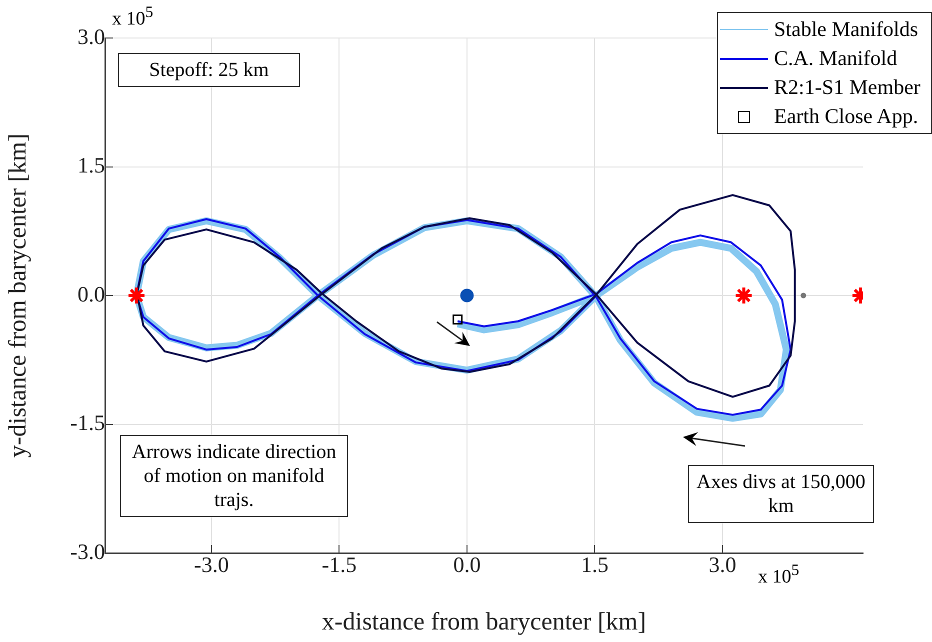 The width and height of the screenshot is (932, 642). What do you see at coordinates (846, 29) in the screenshot?
I see `legend-label: Stable Manifolds` at bounding box center [846, 29].